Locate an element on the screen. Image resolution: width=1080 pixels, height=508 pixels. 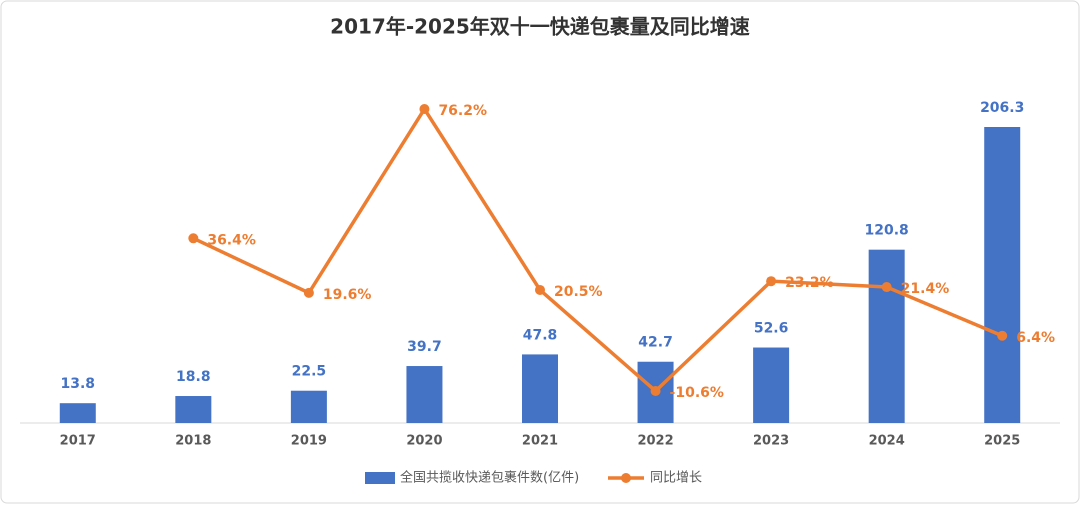
line-label: -10.6% is located at coordinates (697, 393).